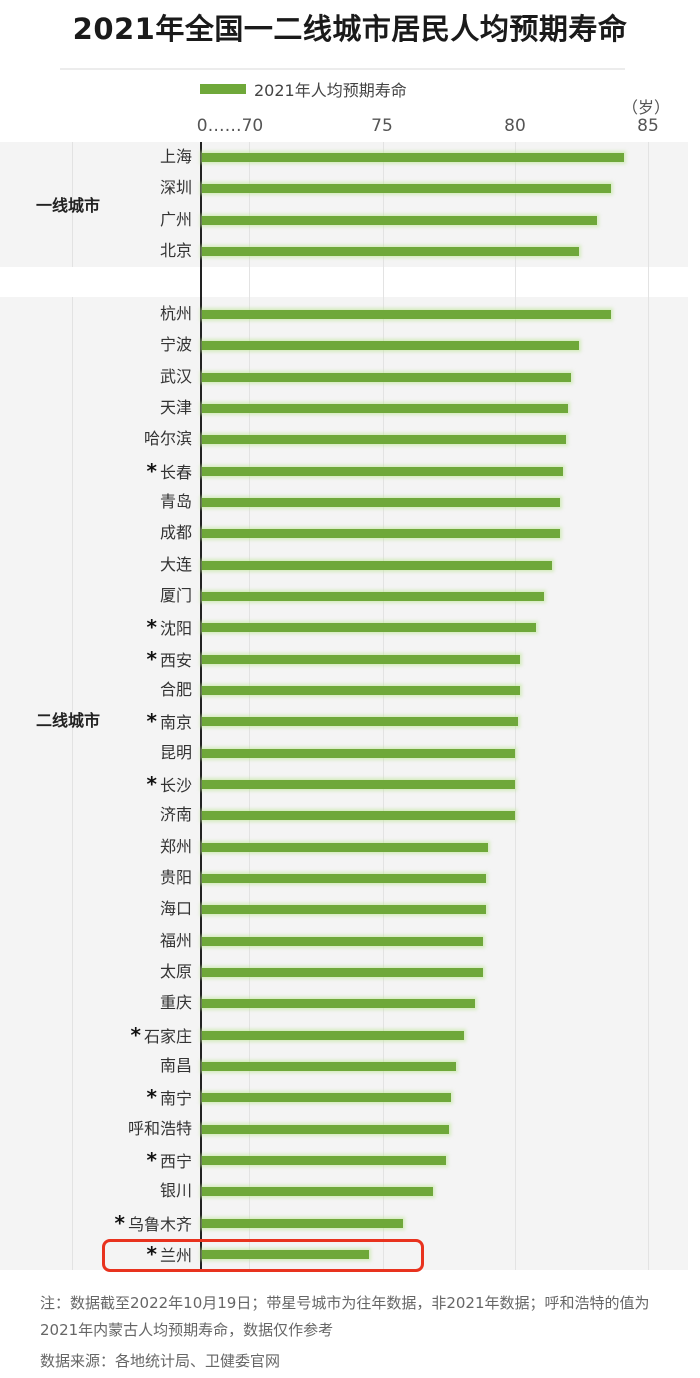  I want to click on bar-row: * 长春, so click(350, 471).